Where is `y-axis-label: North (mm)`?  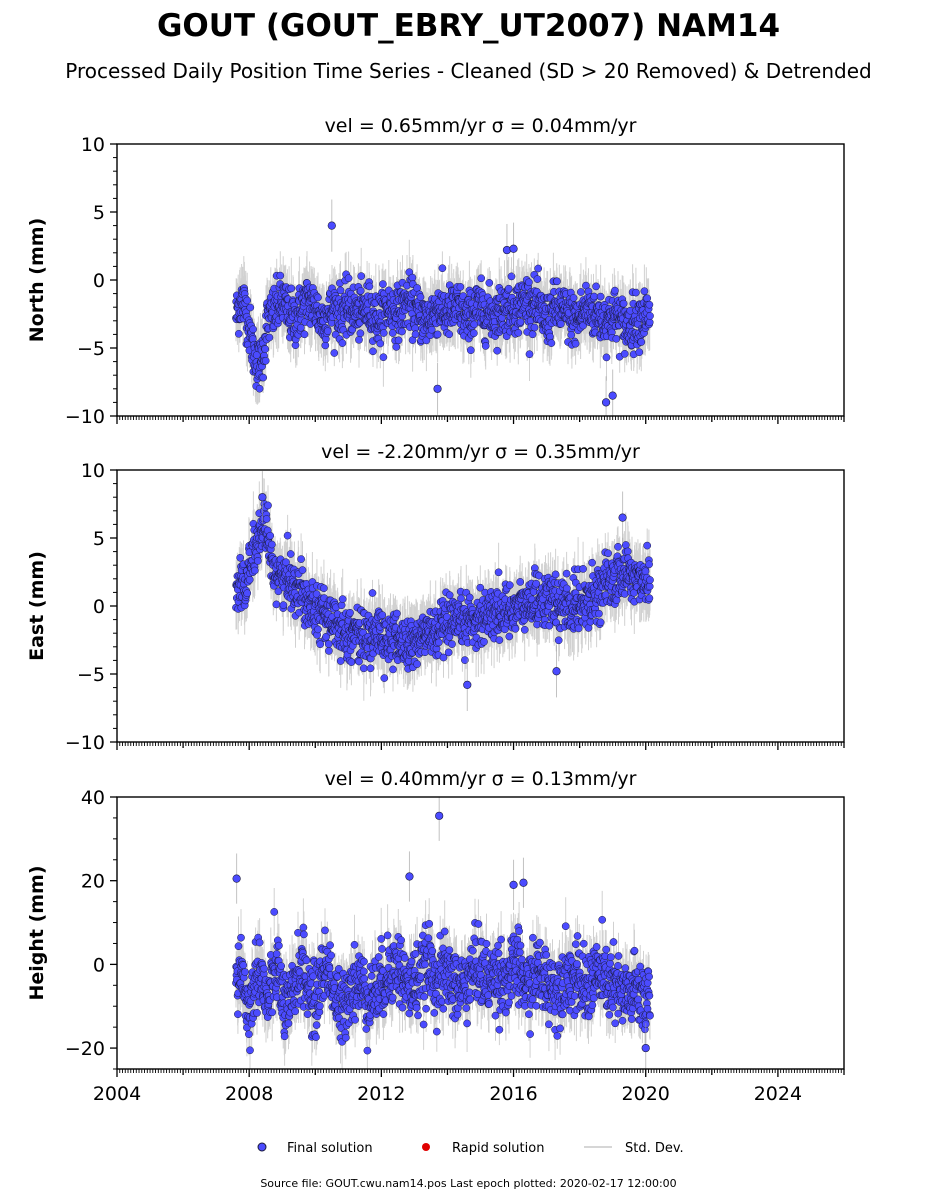 y-axis-label: North (mm) is located at coordinates (37, 280).